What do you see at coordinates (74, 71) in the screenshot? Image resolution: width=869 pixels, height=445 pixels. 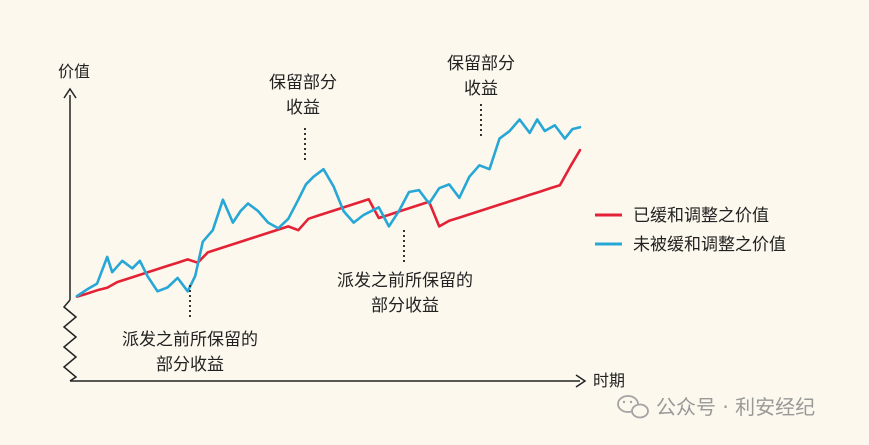 I see `y-axis-label: 价值` at bounding box center [74, 71].